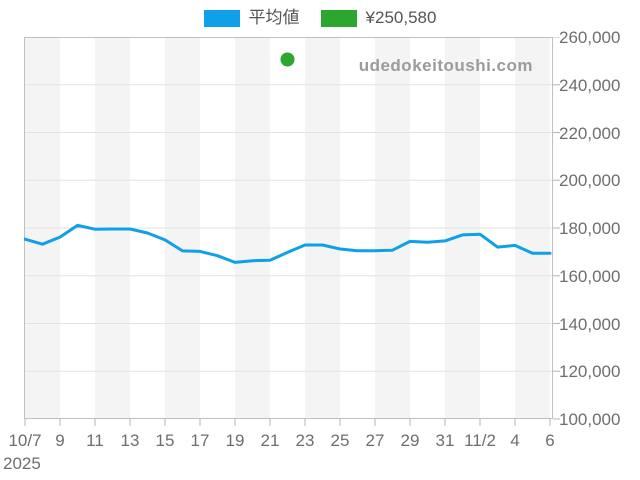 This screenshot has width=640, height=480. Describe the element at coordinates (130, 440) in the screenshot. I see `x-axis-tick-label: 13` at that location.